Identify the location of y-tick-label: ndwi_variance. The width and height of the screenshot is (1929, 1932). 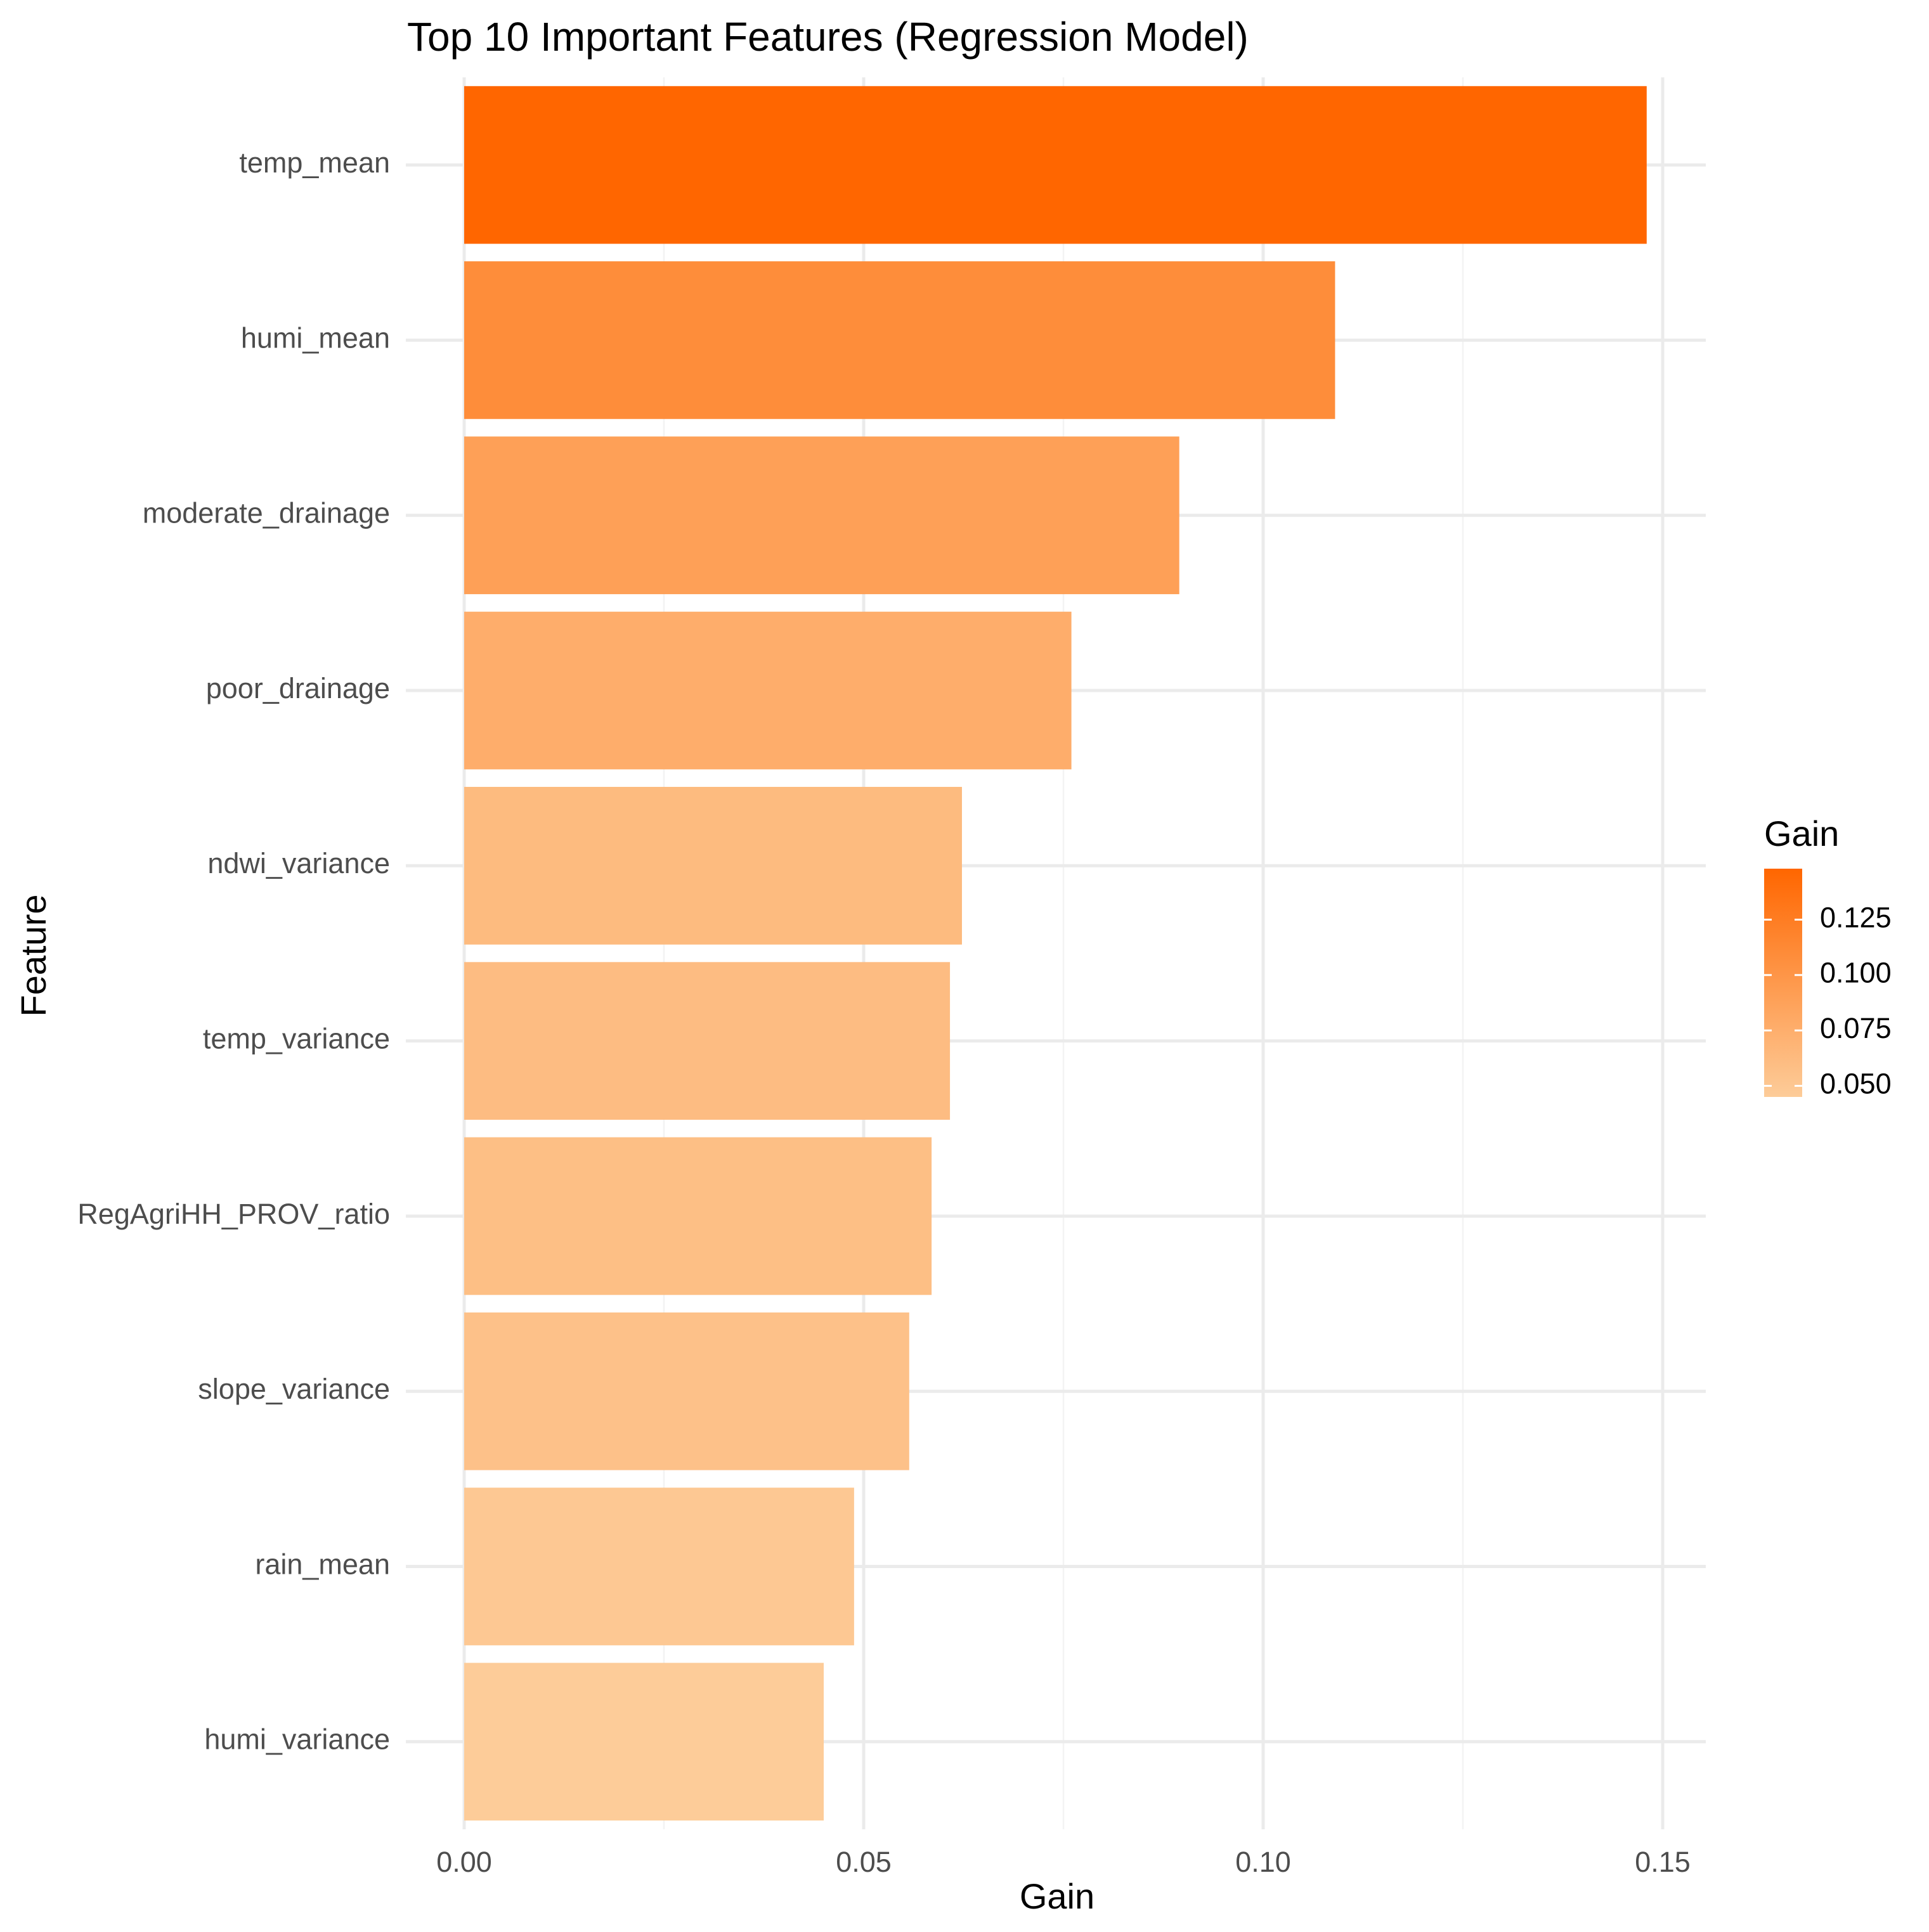
(298, 863).